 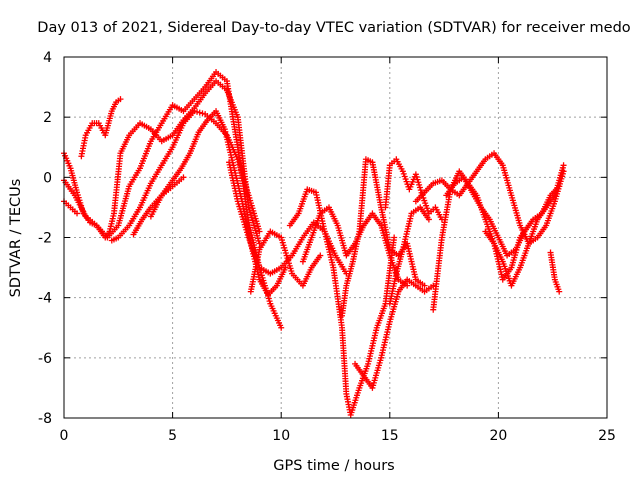 I want to click on x-tick-label: 0, so click(x=64, y=436).